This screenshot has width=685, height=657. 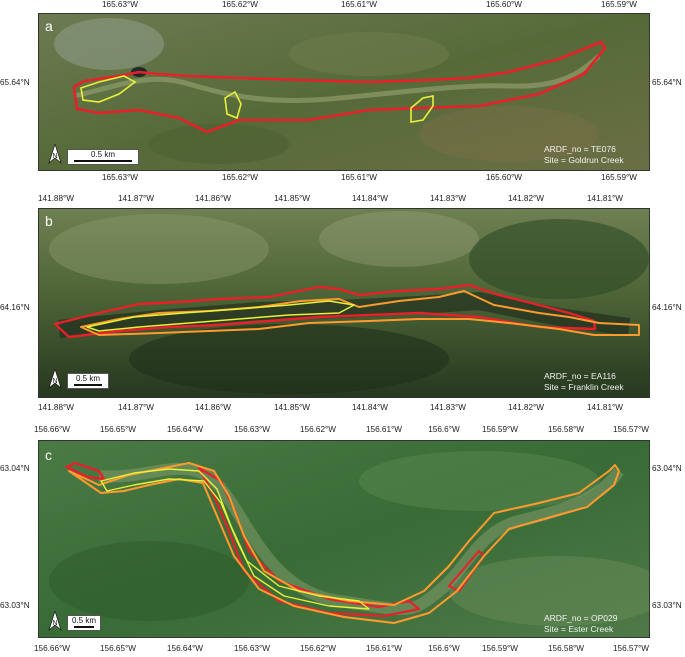 I want to click on site-name: Site = Goldrun Creek, so click(x=584, y=160).